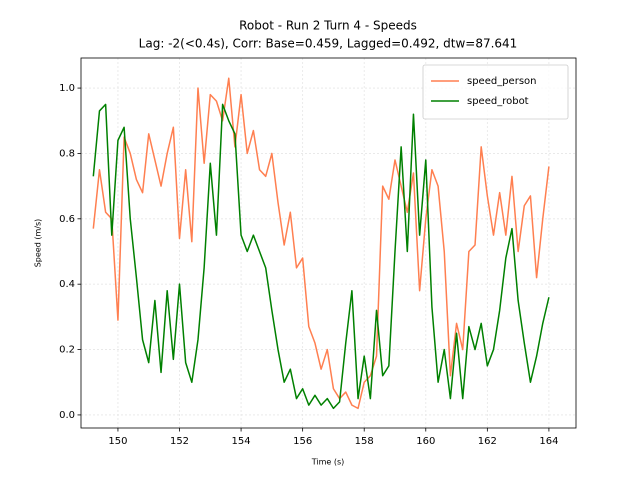 This screenshot has height=480, width=640. Describe the element at coordinates (67, 350) in the screenshot. I see `y-tick-label: 0.2` at that location.